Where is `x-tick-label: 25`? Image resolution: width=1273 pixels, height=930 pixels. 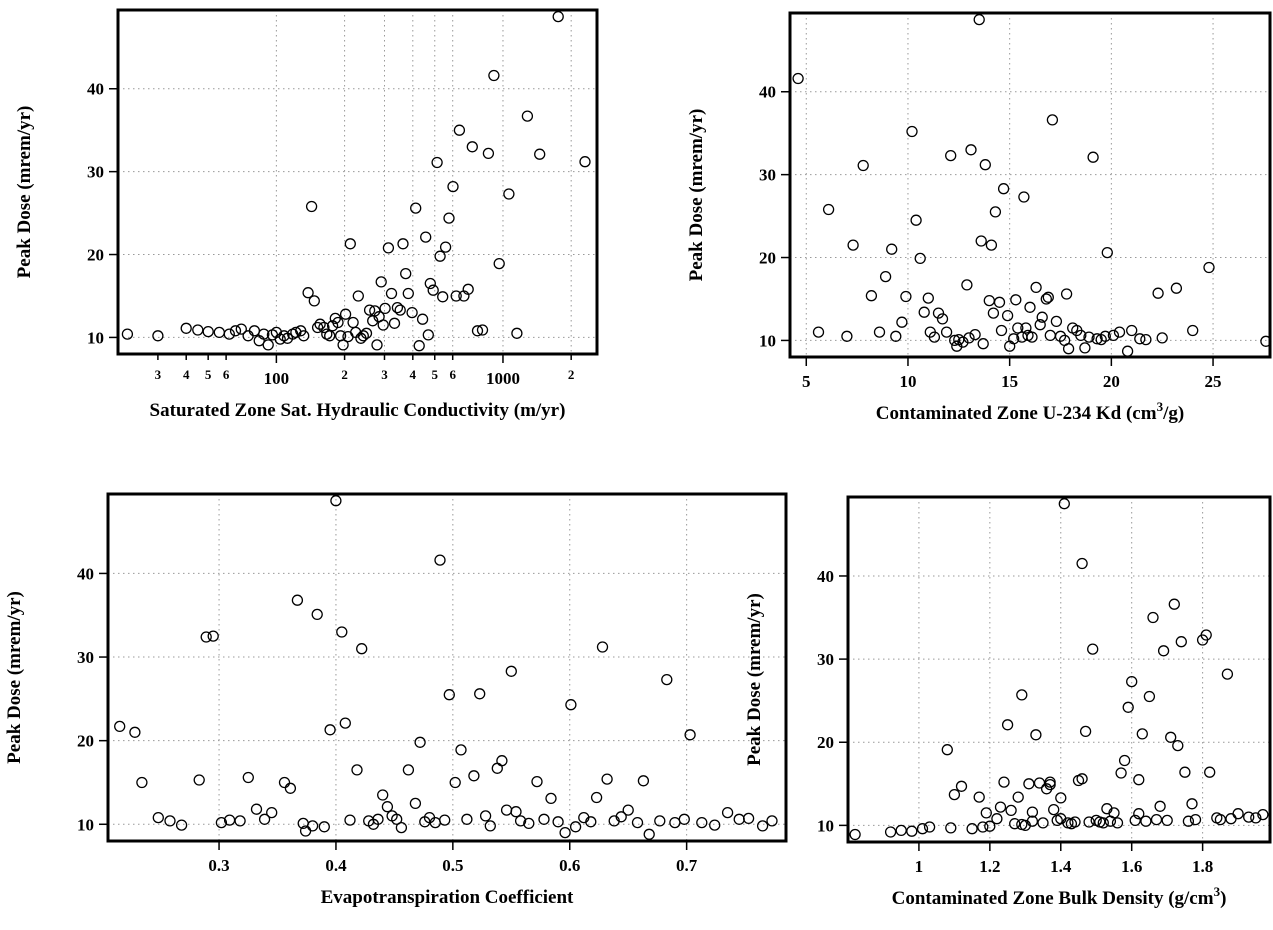
x-tick-label: 25 is located at coordinates (1213, 381).